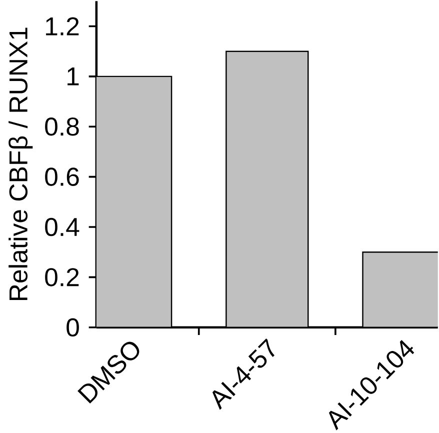  Describe the element at coordinates (62, 26) in the screenshot. I see `y-tick-label: 1.2` at that location.